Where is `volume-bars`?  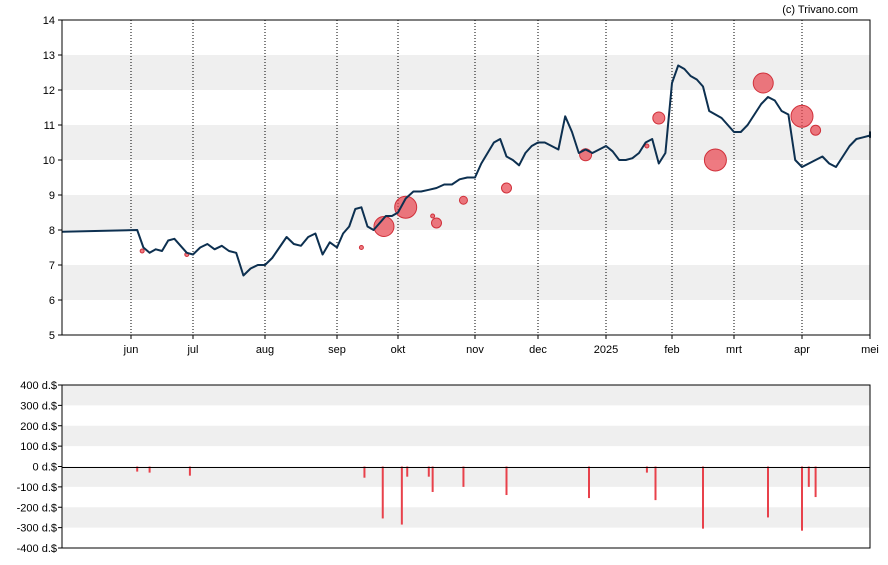 volume-bars is located at coordinates (476, 498).